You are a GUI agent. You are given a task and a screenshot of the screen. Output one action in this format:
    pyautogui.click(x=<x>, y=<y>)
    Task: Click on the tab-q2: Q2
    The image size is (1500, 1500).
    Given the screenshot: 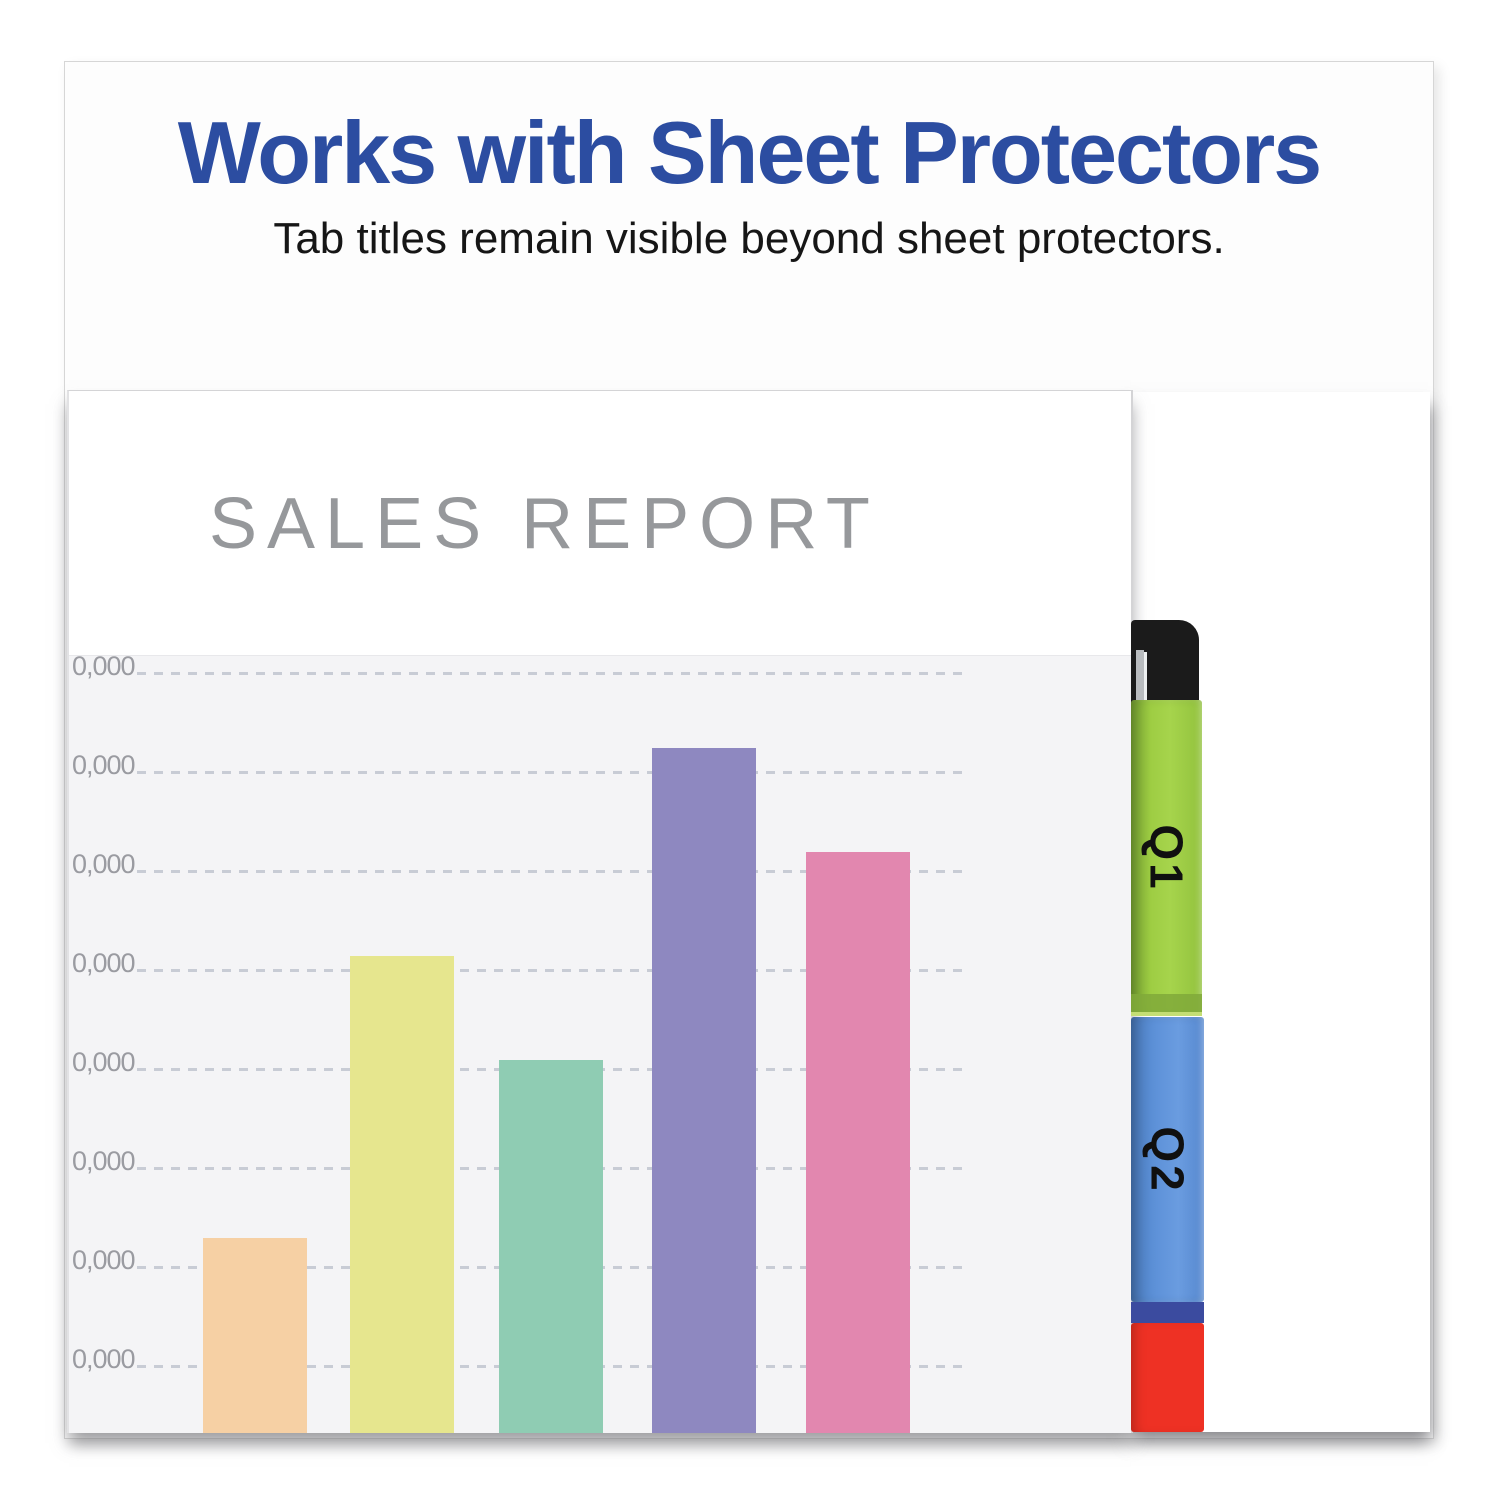 What is the action you would take?
    pyautogui.click(x=1167, y=1159)
    